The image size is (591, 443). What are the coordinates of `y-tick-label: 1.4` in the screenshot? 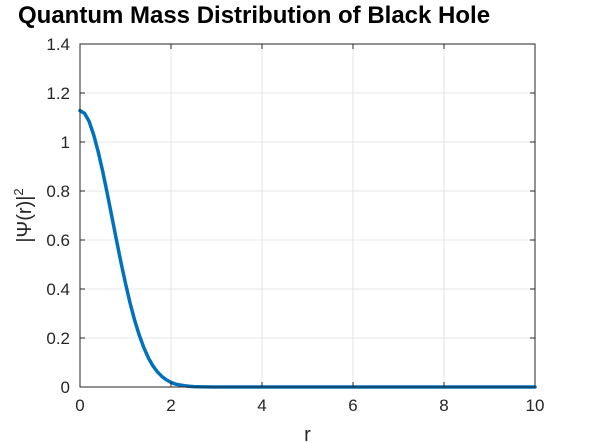 It's located at (58, 44).